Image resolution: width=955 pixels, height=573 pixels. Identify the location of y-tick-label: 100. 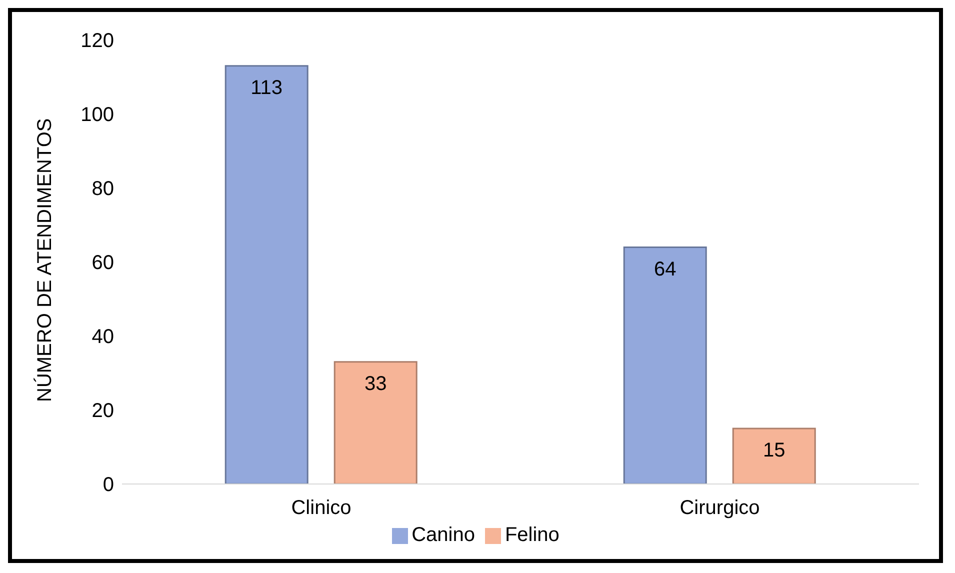
(97, 115).